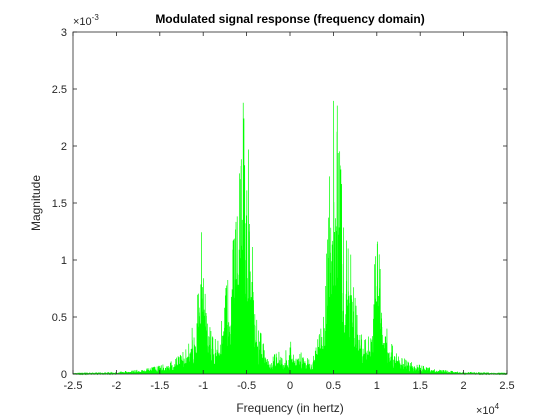  Describe the element at coordinates (203, 386) in the screenshot. I see `x-tick-label: -1` at that location.